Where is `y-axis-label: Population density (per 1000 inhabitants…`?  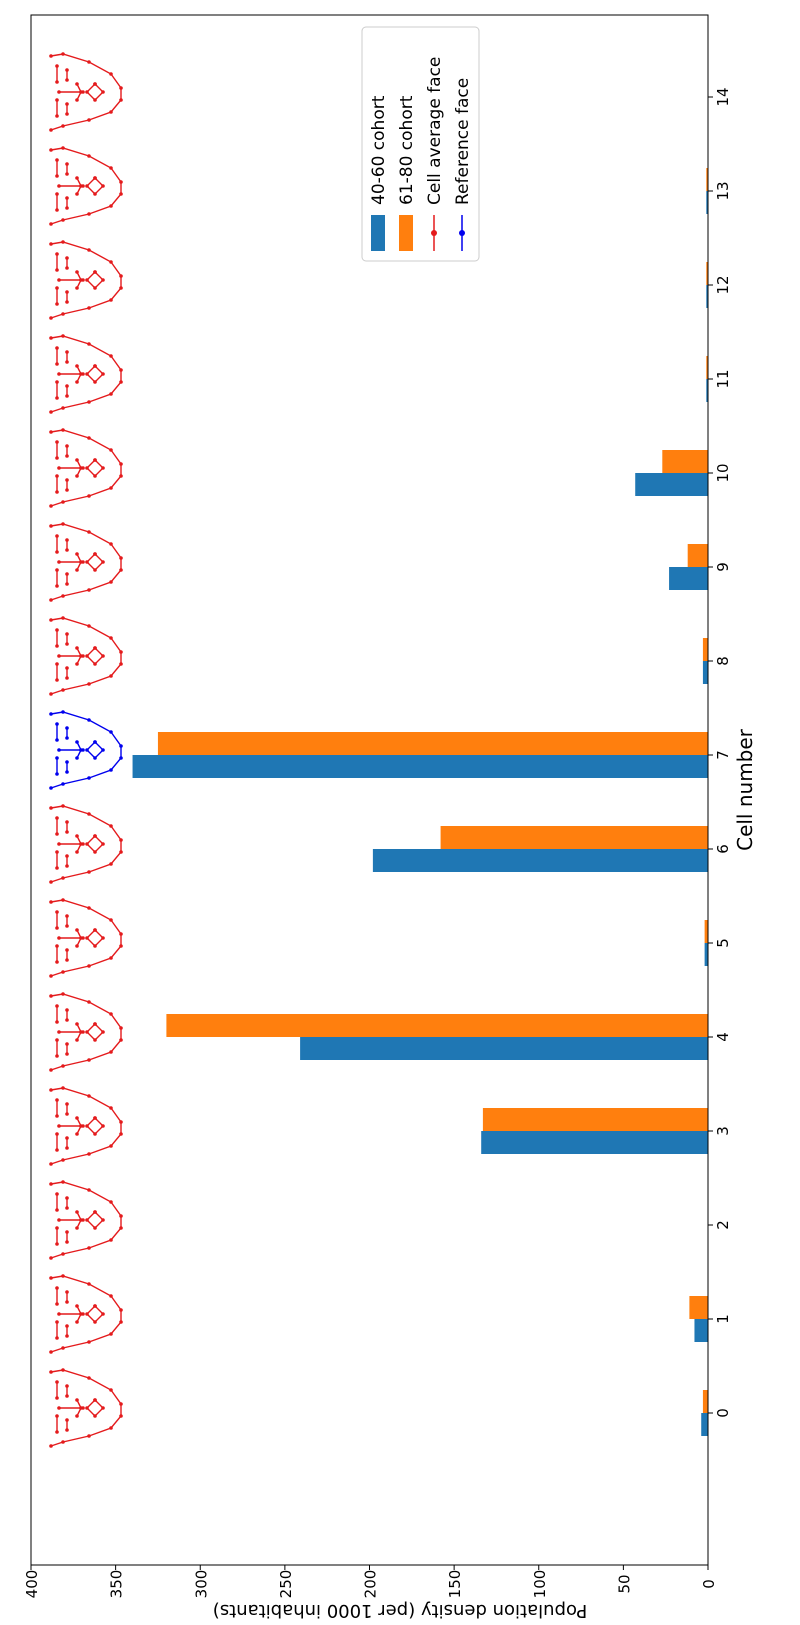 y-axis-label: Population density (per 1000 inhabitants… is located at coordinates (400, 1610).